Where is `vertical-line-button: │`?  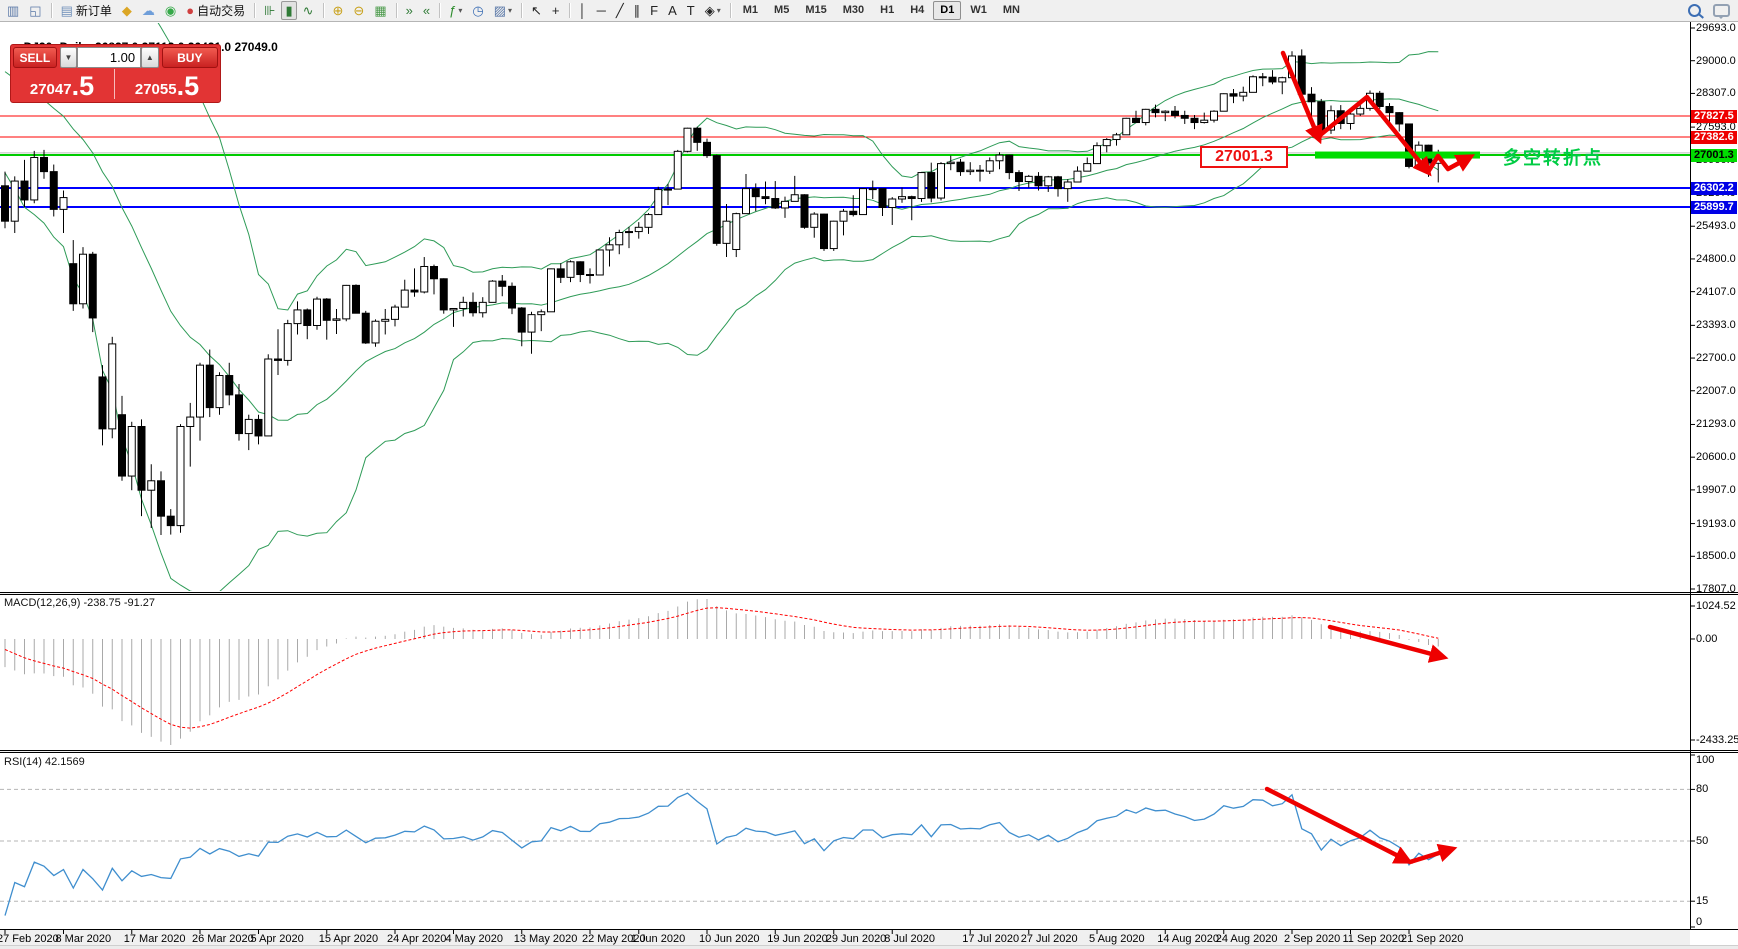
vertical-line-button: │ is located at coordinates (583, 10).